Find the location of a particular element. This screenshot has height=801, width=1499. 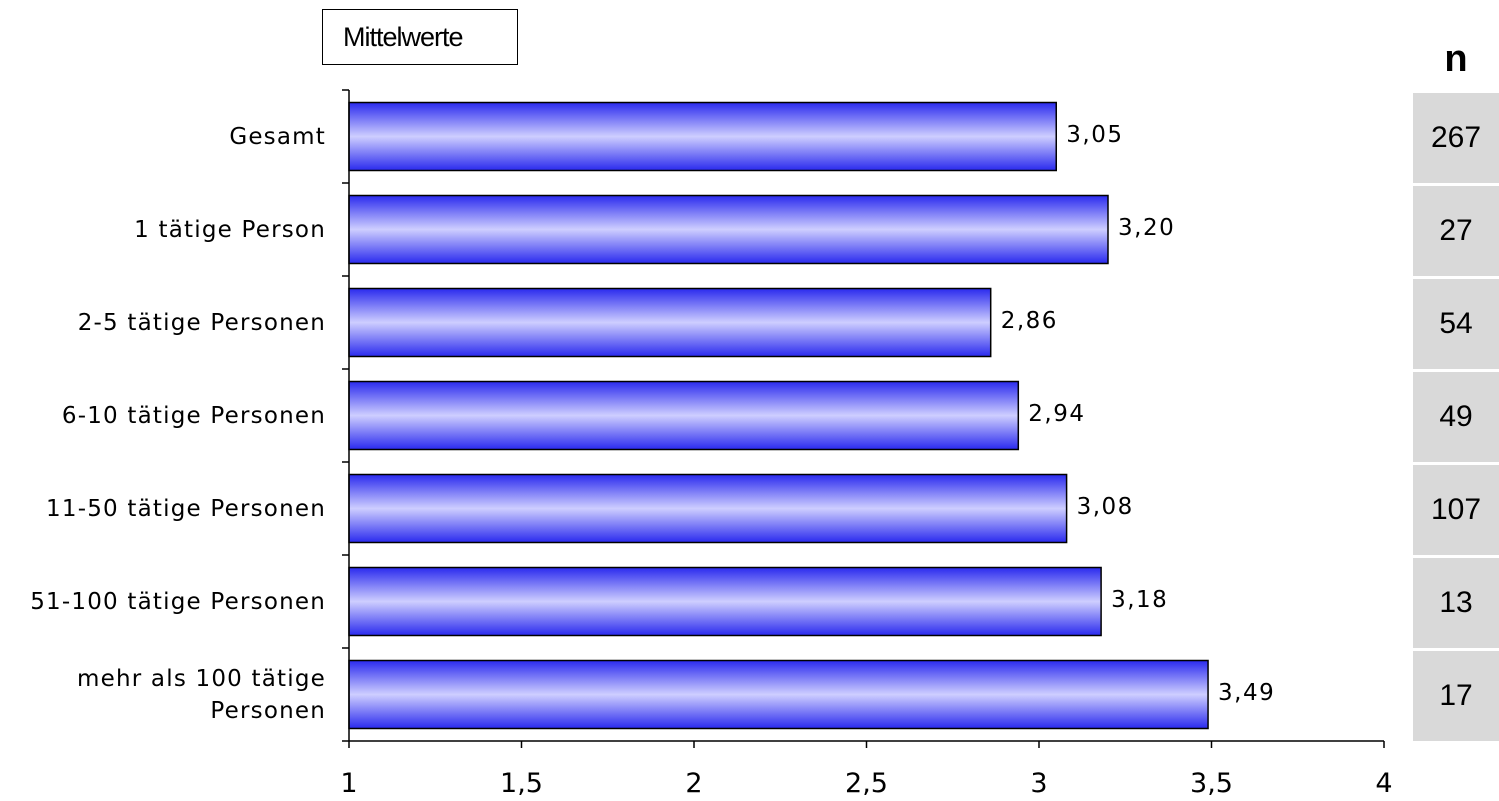

n-value: 49 is located at coordinates (1456, 417).